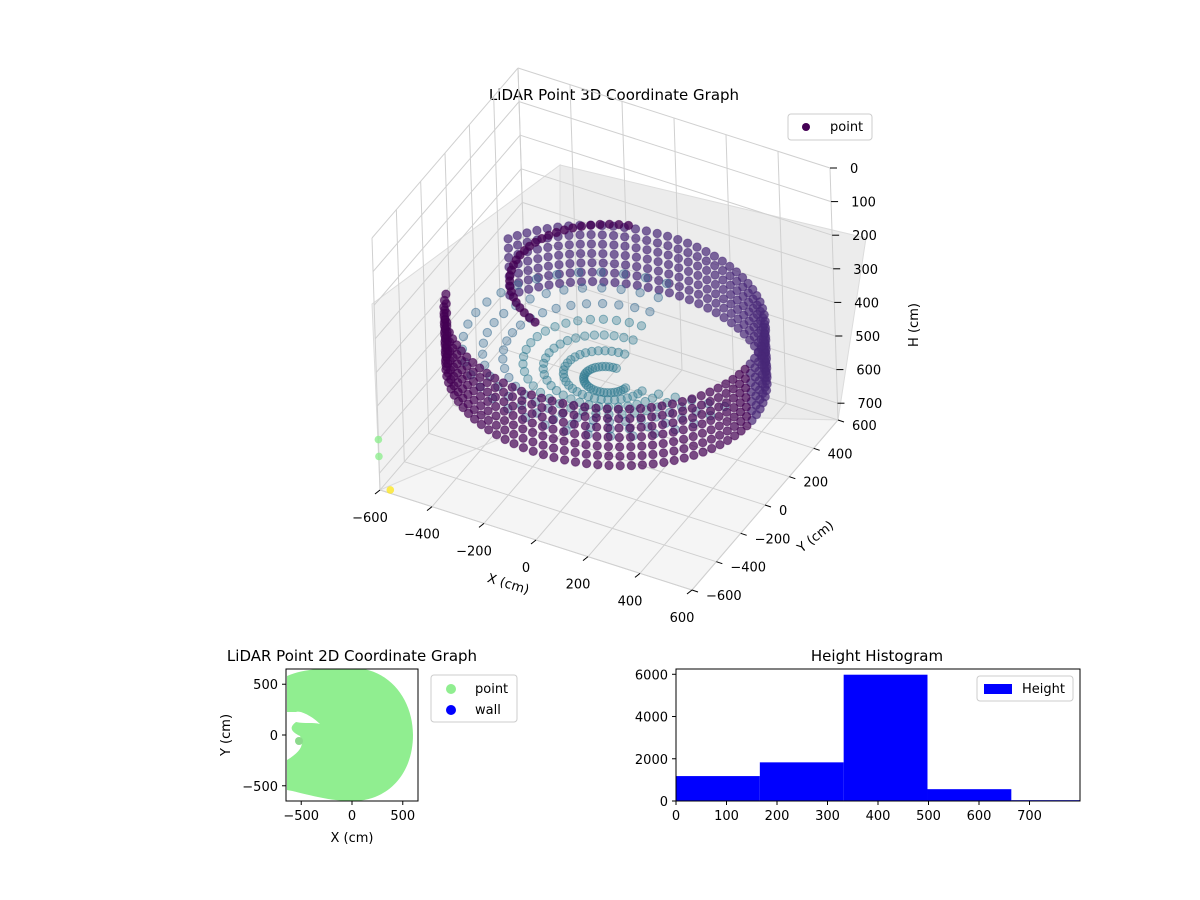 The height and width of the screenshot is (900, 1200). What do you see at coordinates (491, 689) in the screenshot?
I see `legend-2d-label-point: point` at bounding box center [491, 689].